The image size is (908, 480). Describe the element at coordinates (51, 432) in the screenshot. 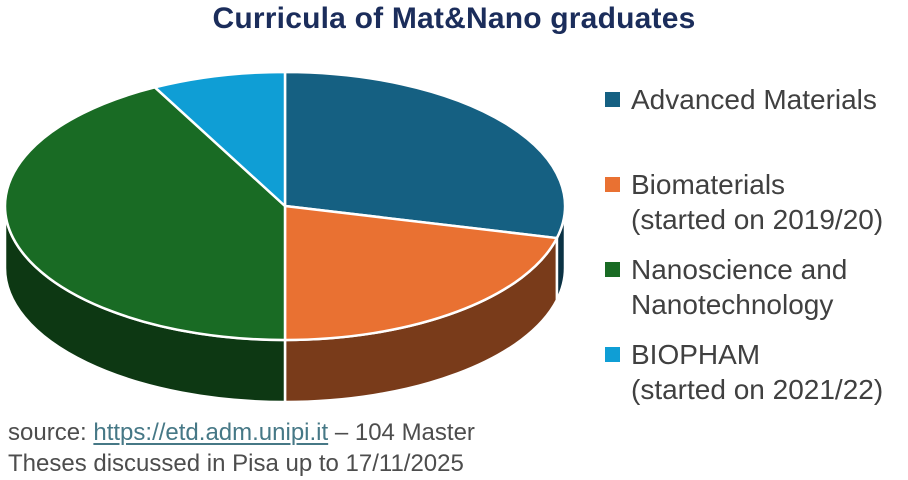

I see `source-prefix: source:` at that location.